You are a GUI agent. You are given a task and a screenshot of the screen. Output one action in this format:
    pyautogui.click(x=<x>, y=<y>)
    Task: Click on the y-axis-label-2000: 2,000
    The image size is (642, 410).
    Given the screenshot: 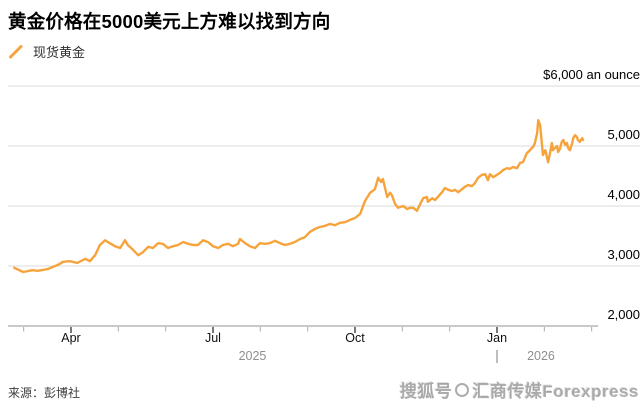 What is the action you would take?
    pyautogui.click(x=623, y=314)
    